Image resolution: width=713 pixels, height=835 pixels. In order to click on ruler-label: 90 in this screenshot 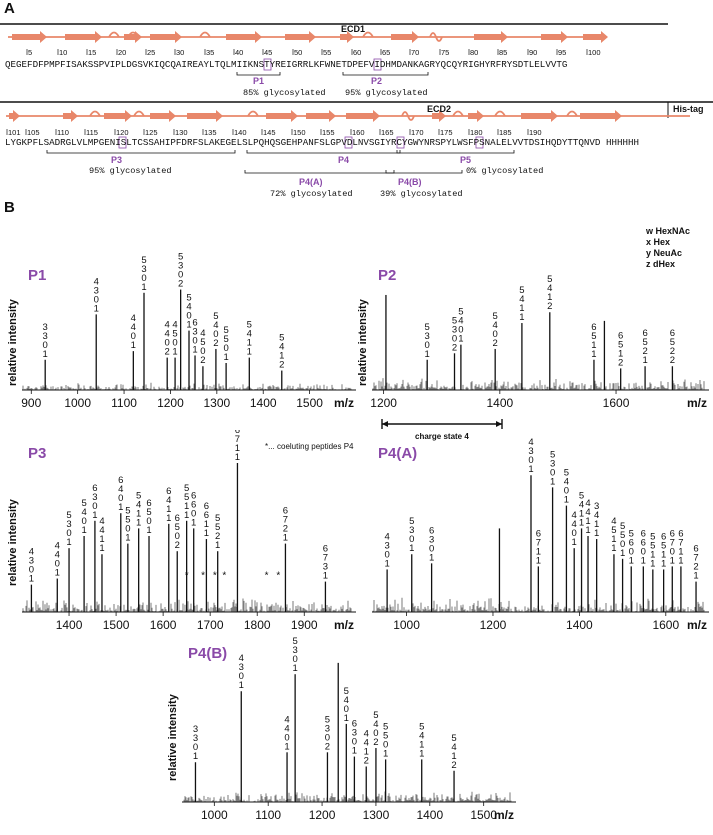, I will do `click(533, 52)`.